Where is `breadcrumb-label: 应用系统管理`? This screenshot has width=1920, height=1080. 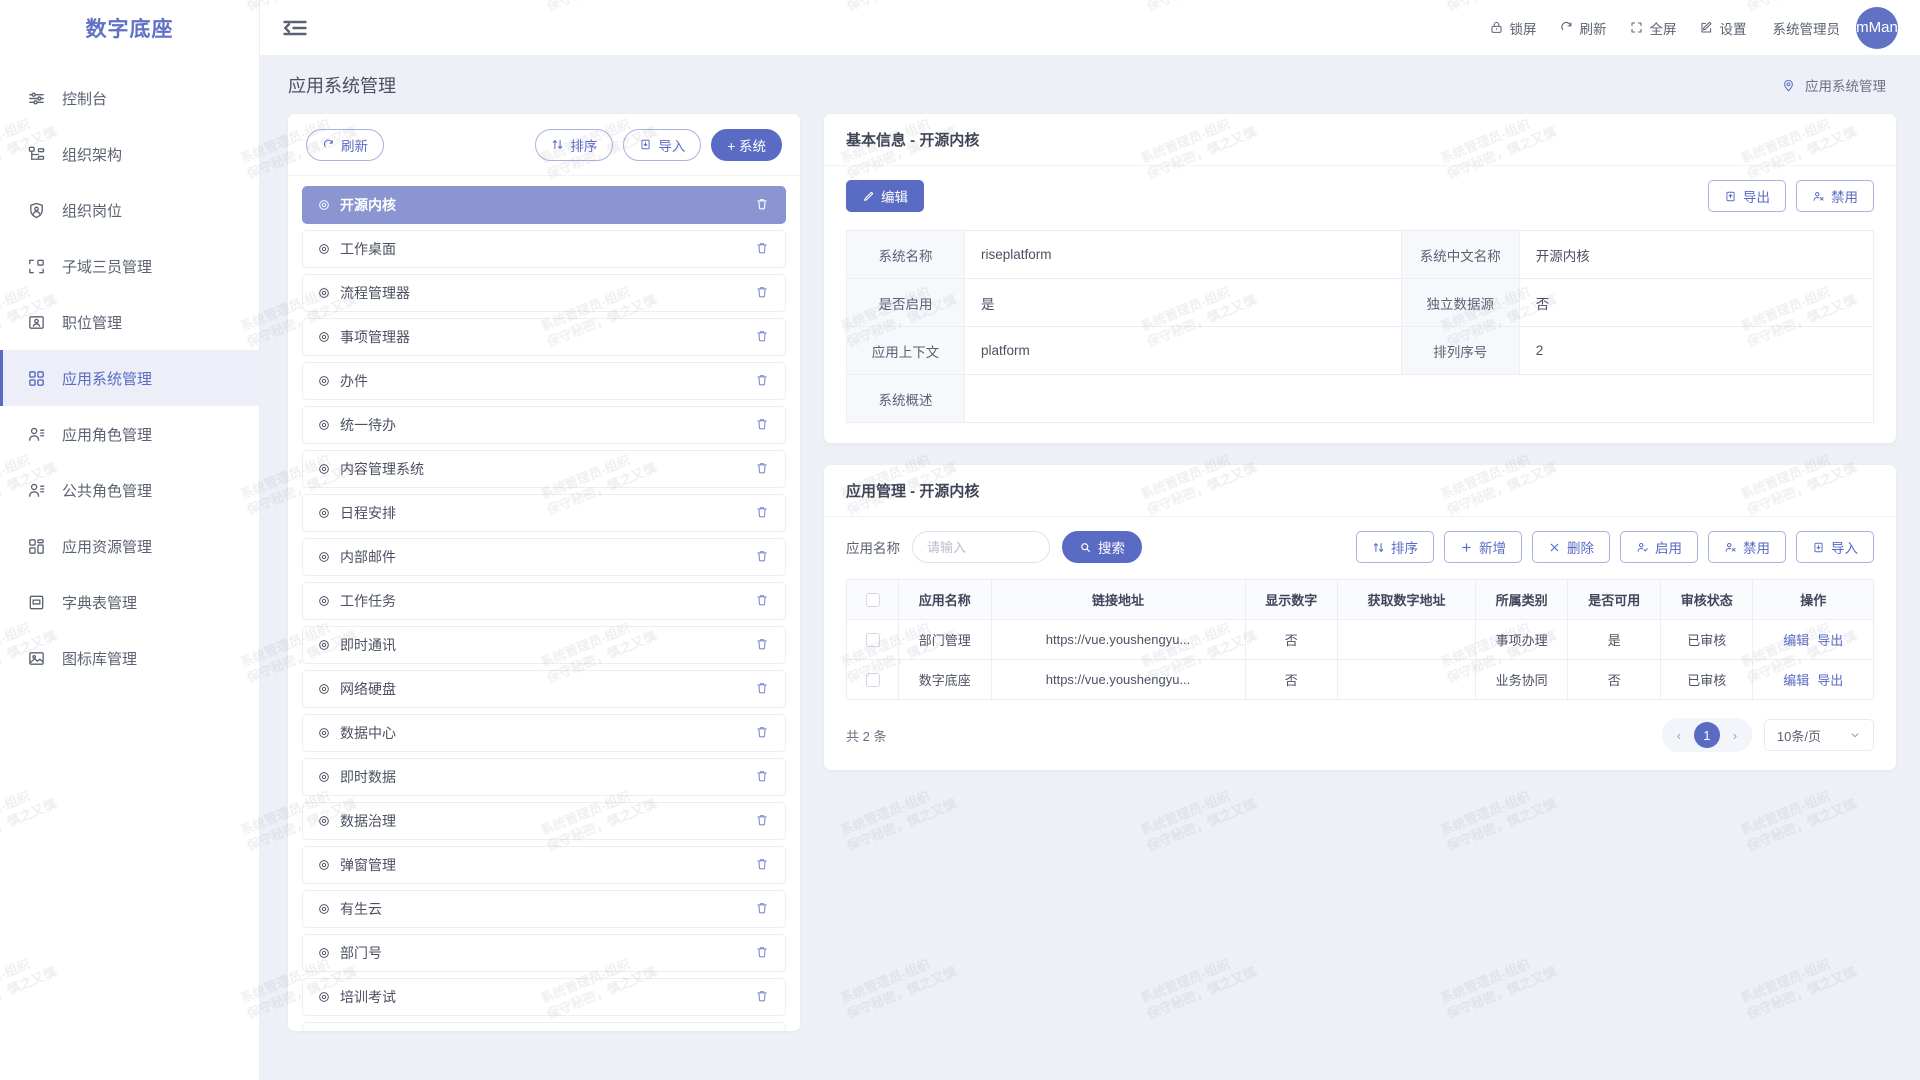 breadcrumb-label: 应用系统管理 is located at coordinates (1845, 86).